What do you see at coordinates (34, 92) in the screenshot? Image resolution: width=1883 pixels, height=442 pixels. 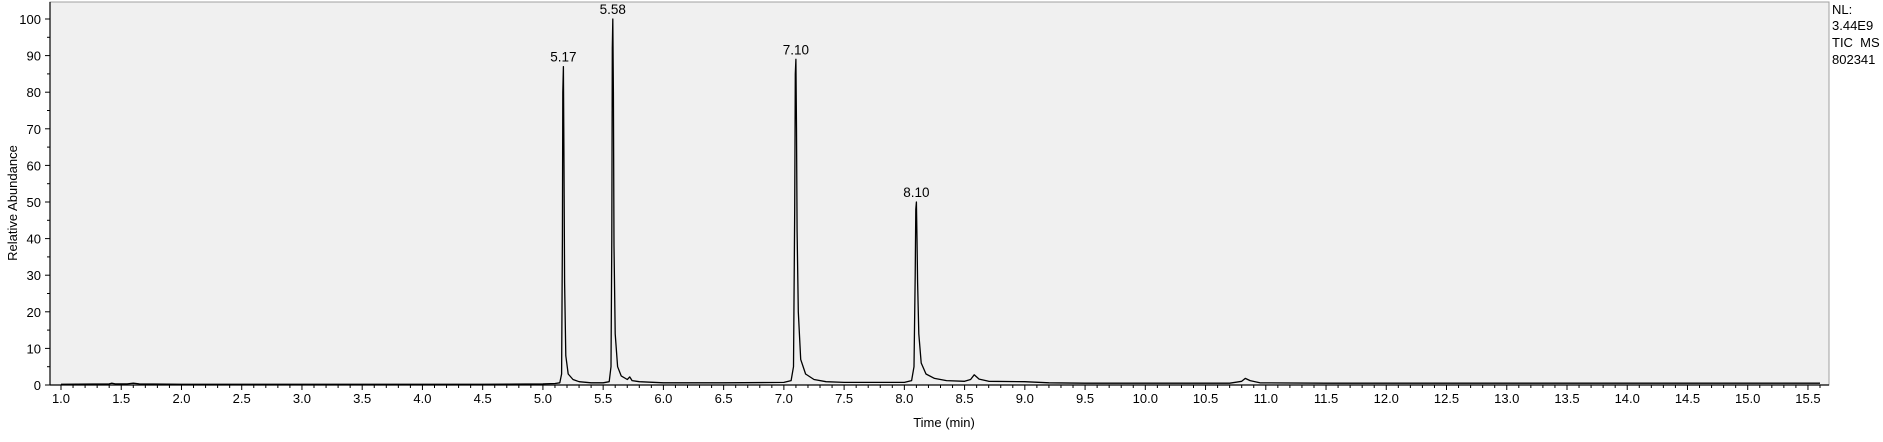 I see `y-tick-label: 80` at bounding box center [34, 92].